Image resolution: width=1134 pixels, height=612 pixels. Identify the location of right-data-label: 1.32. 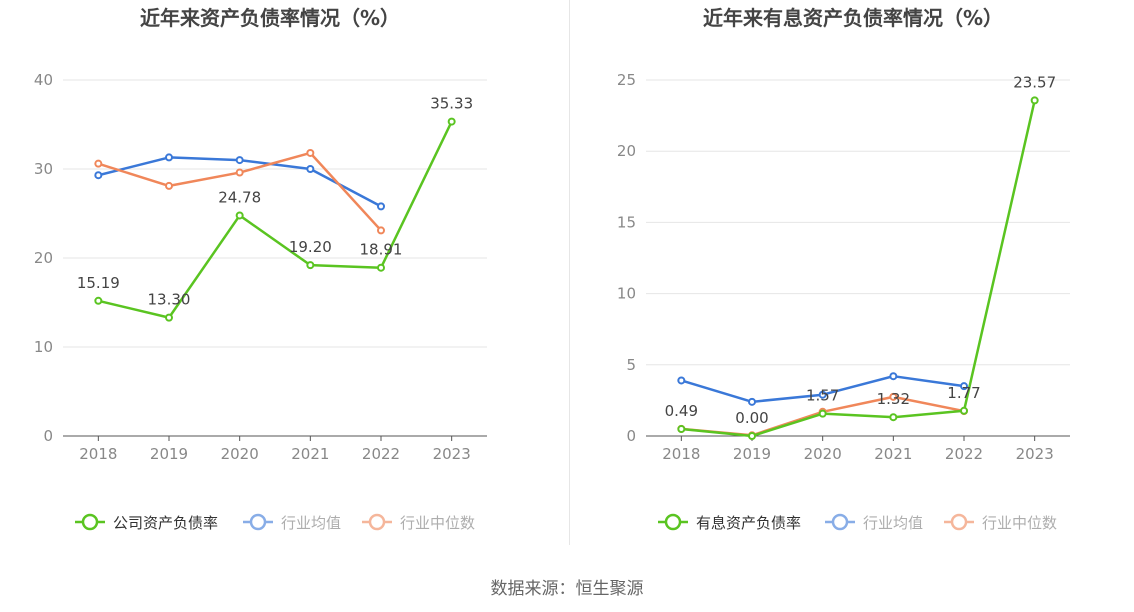
(893, 399).